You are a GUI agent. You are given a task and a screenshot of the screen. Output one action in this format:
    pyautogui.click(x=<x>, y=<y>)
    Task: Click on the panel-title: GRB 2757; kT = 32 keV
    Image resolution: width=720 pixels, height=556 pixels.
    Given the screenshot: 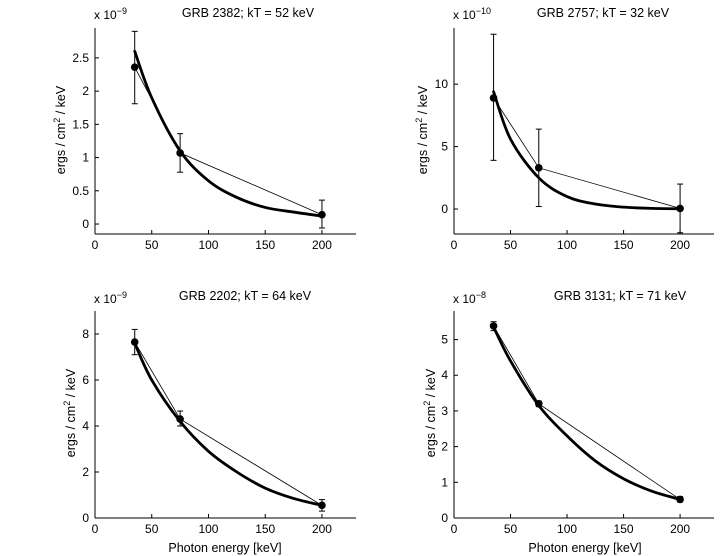 What is the action you would take?
    pyautogui.click(x=603, y=13)
    